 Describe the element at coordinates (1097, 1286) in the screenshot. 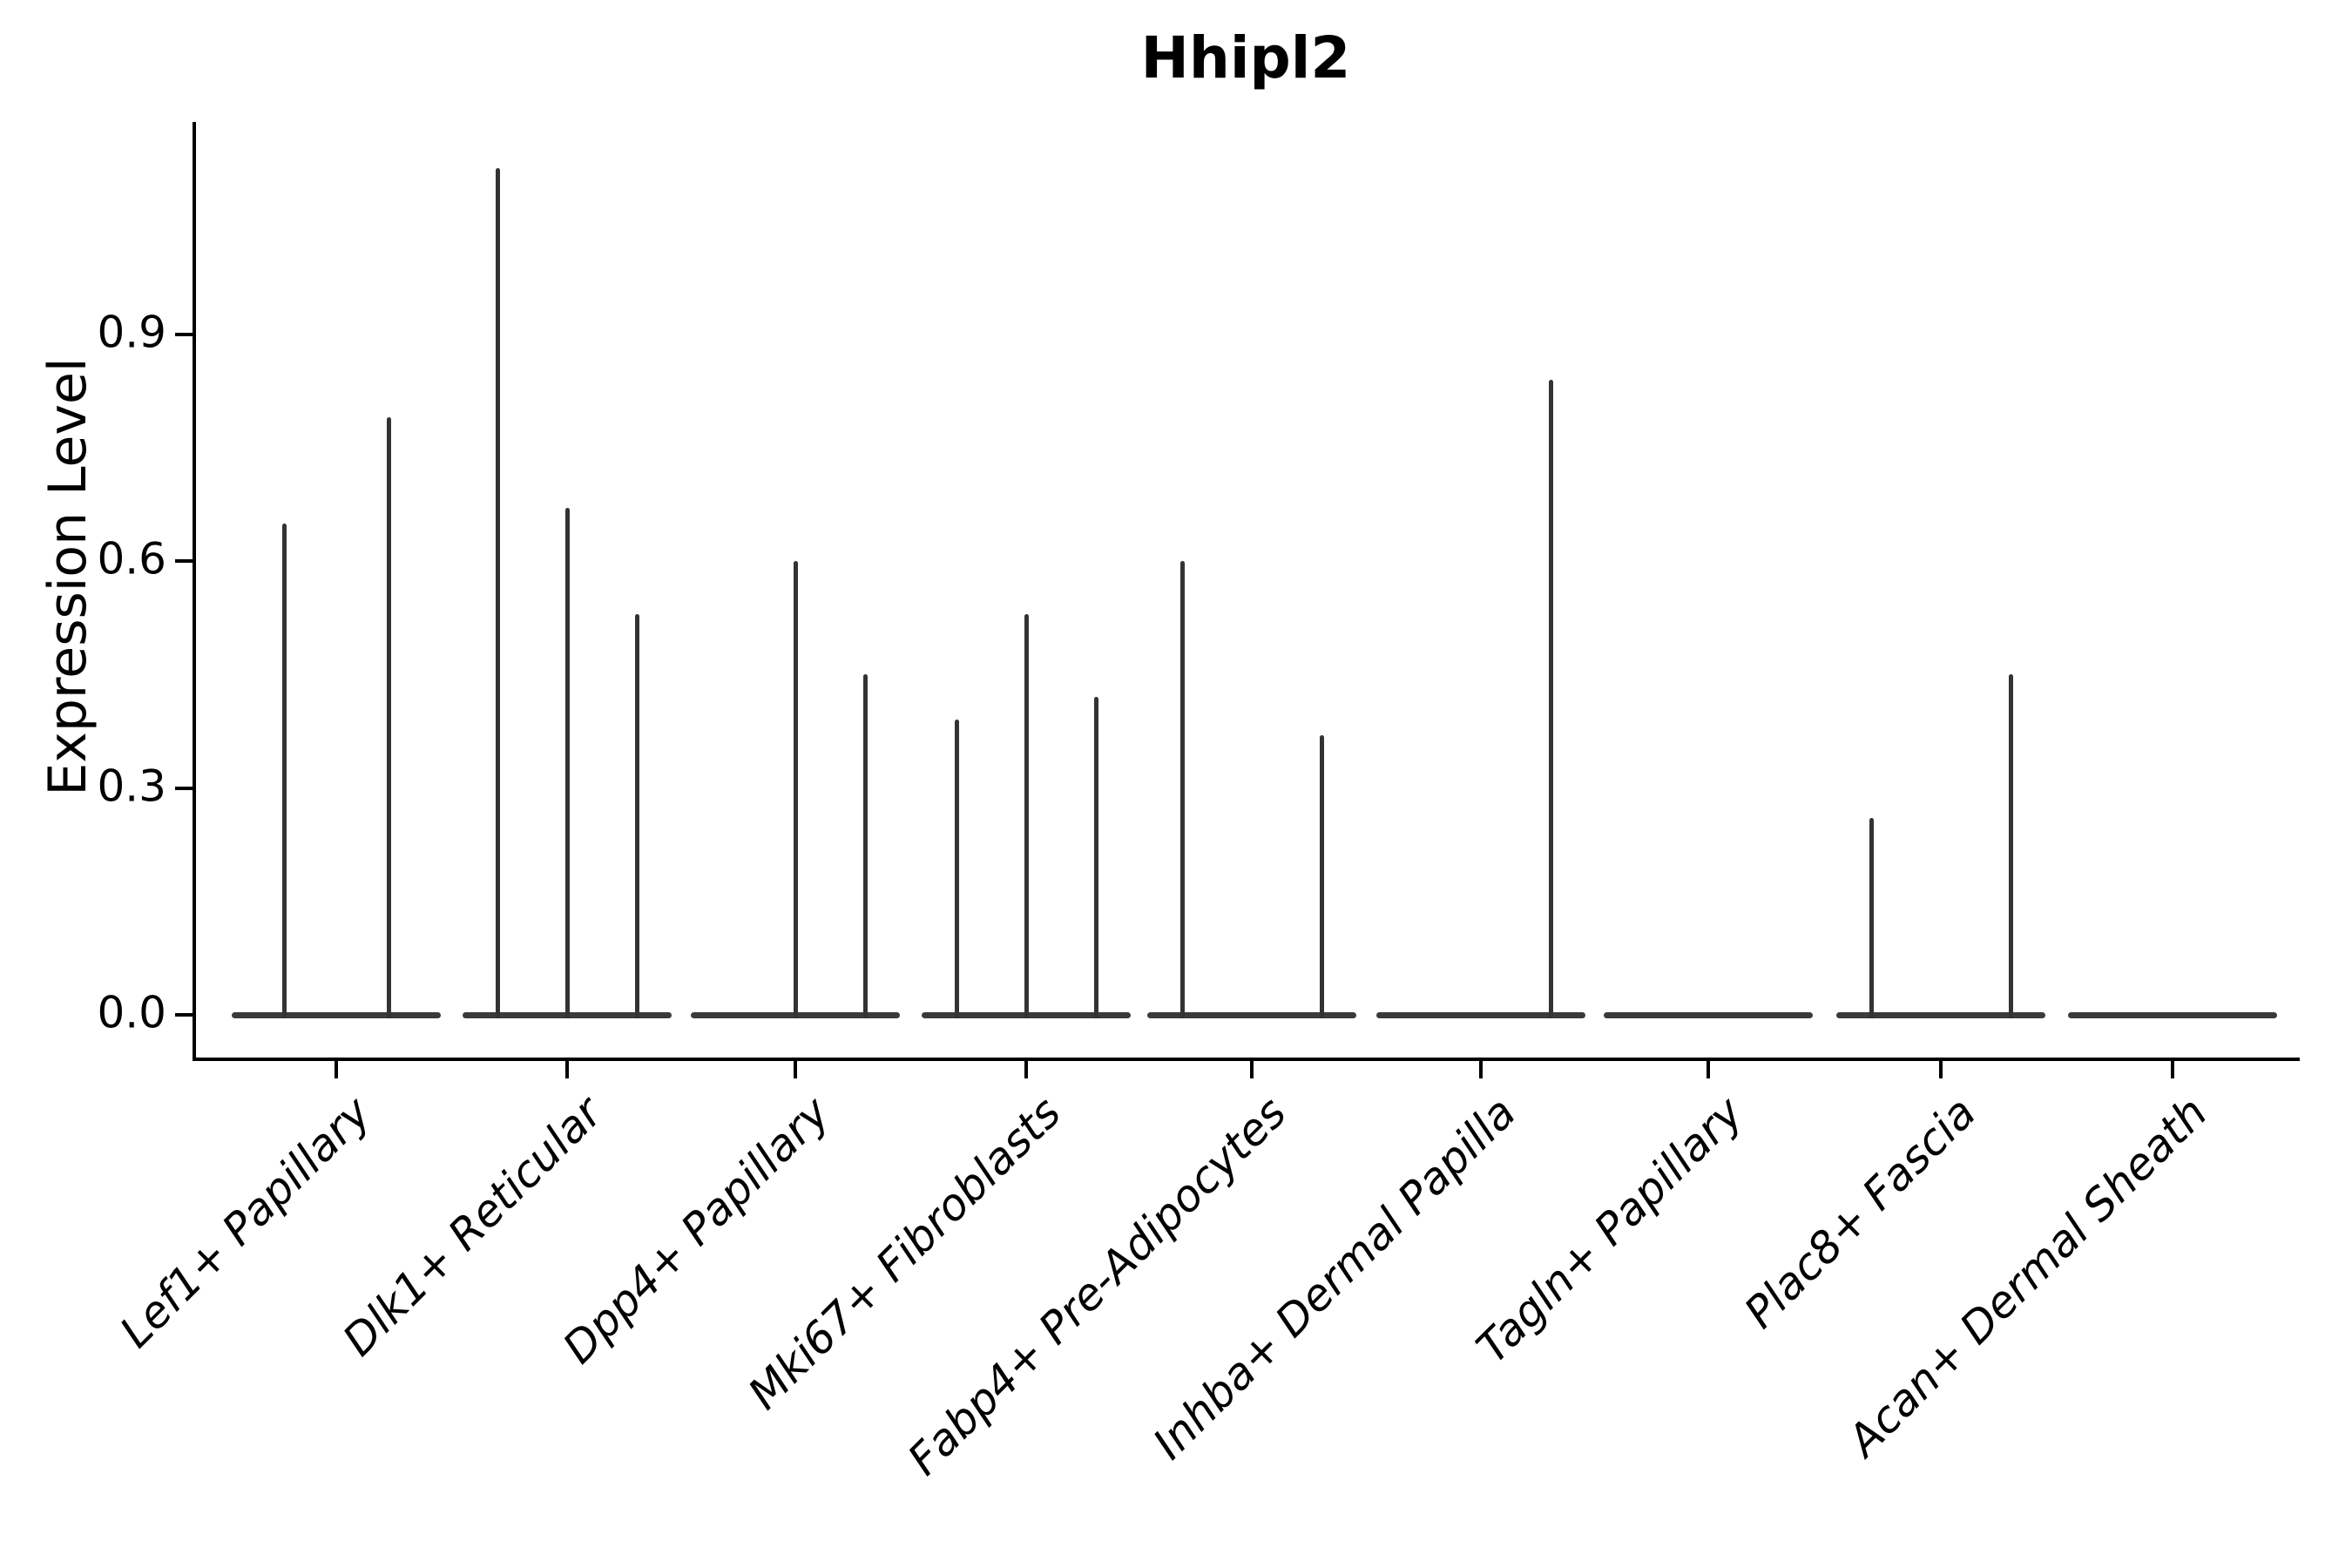

I see `x-tick-label: Fabp4+ Pre-Adipocytes` at that location.